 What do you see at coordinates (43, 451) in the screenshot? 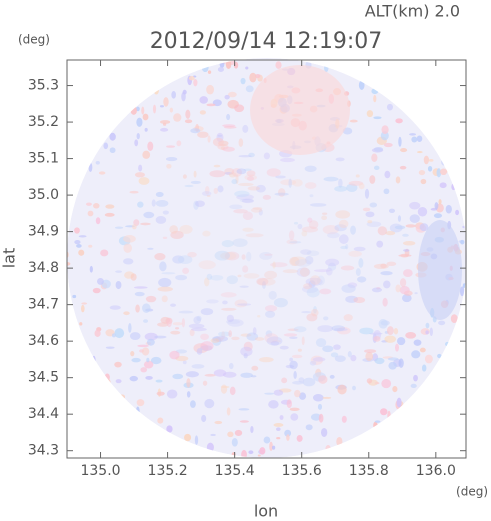
I see `y-tick-label: 34.3` at bounding box center [43, 451].